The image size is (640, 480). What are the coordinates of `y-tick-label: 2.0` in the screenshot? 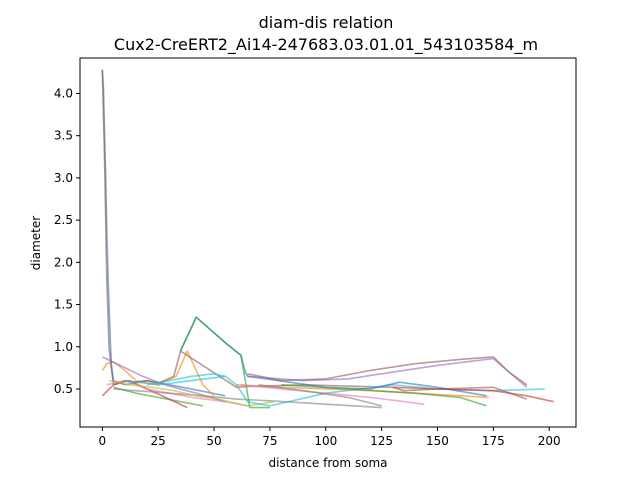 It's located at (63, 262).